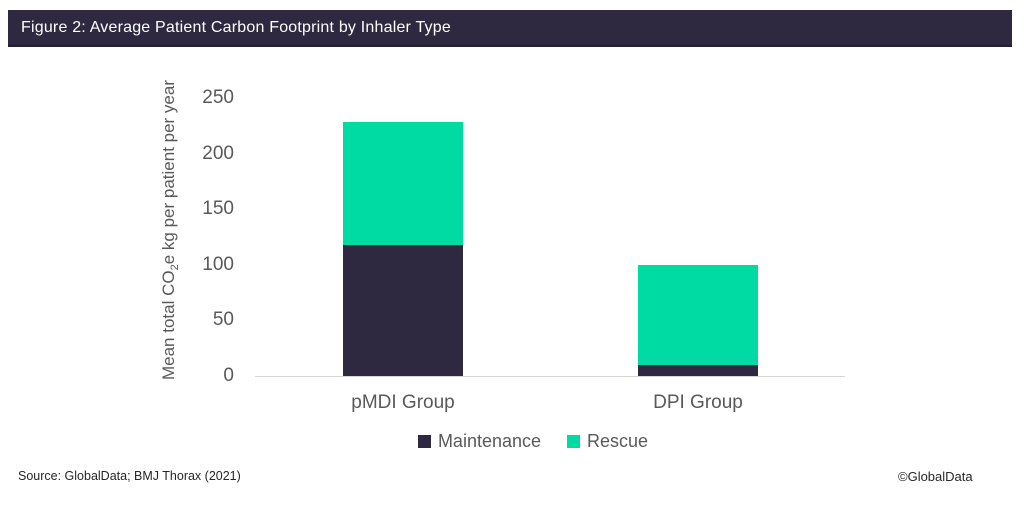  I want to click on source-text: Source: GlobalData; BMJ Thorax (2021), so click(129, 476).